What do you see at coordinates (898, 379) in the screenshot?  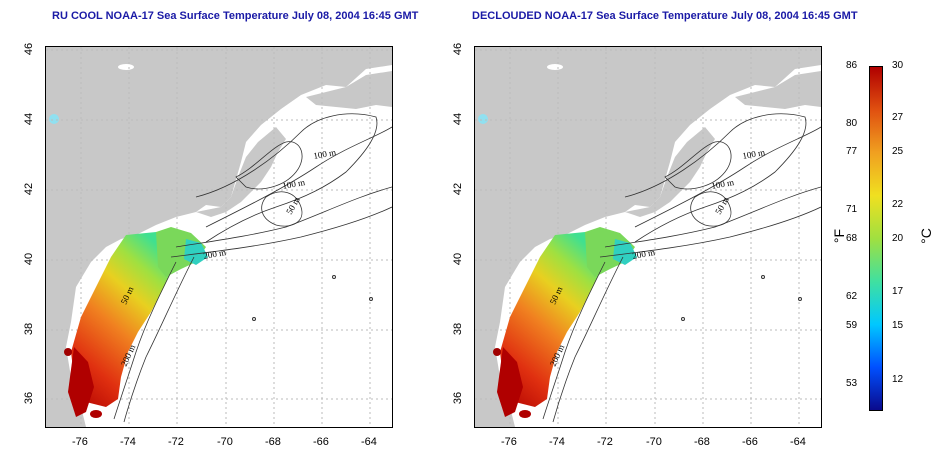 I see `colorbar-celsius-tick: 12` at bounding box center [898, 379].